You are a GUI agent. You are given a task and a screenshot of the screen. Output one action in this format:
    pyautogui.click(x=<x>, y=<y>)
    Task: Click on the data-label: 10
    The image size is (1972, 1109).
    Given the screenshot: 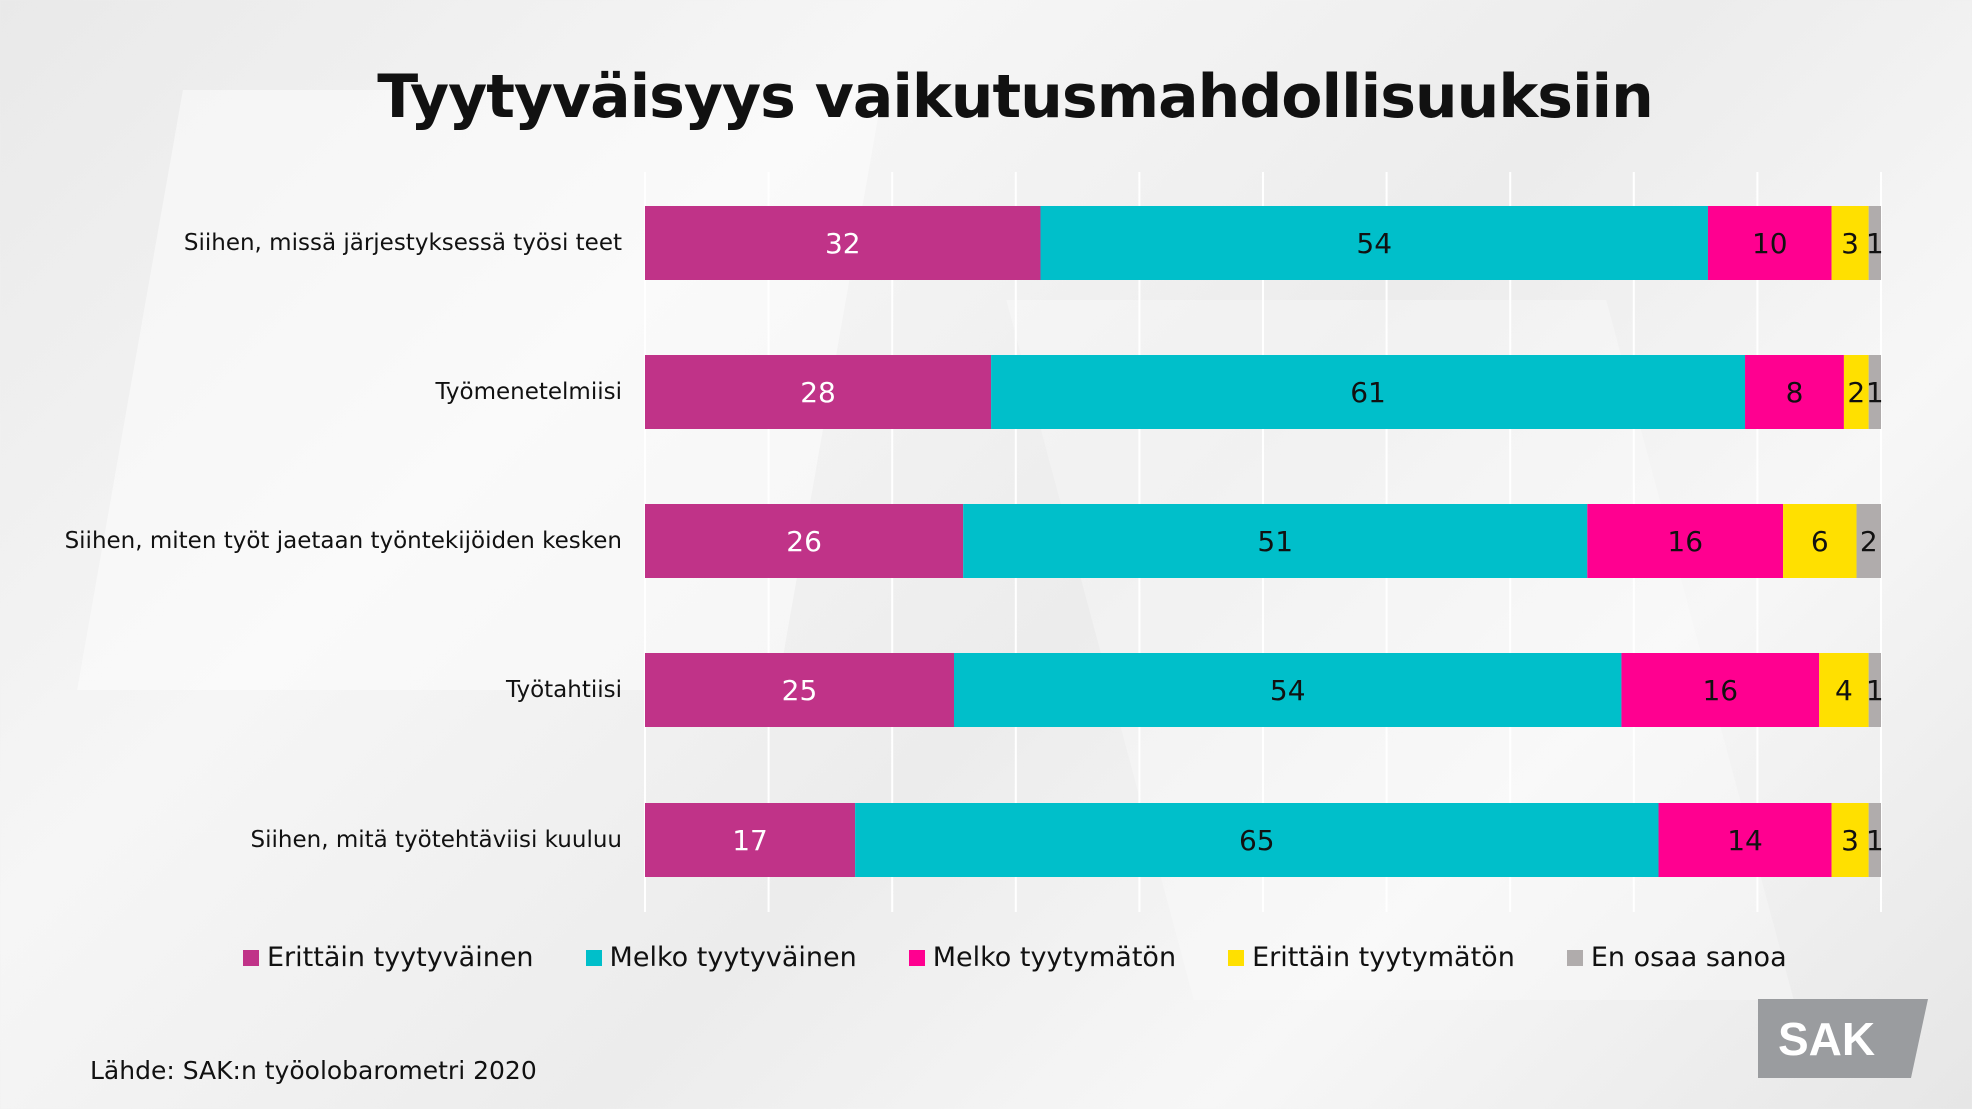 What is the action you would take?
    pyautogui.click(x=1770, y=243)
    